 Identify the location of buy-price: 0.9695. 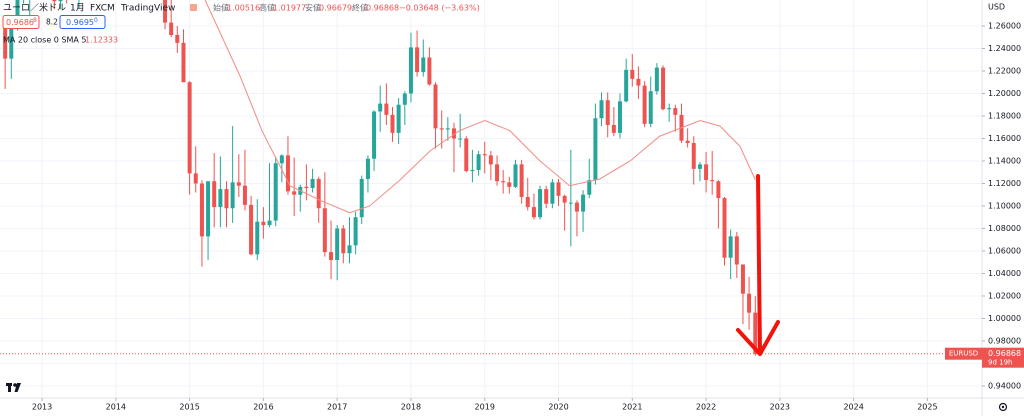
(80, 22).